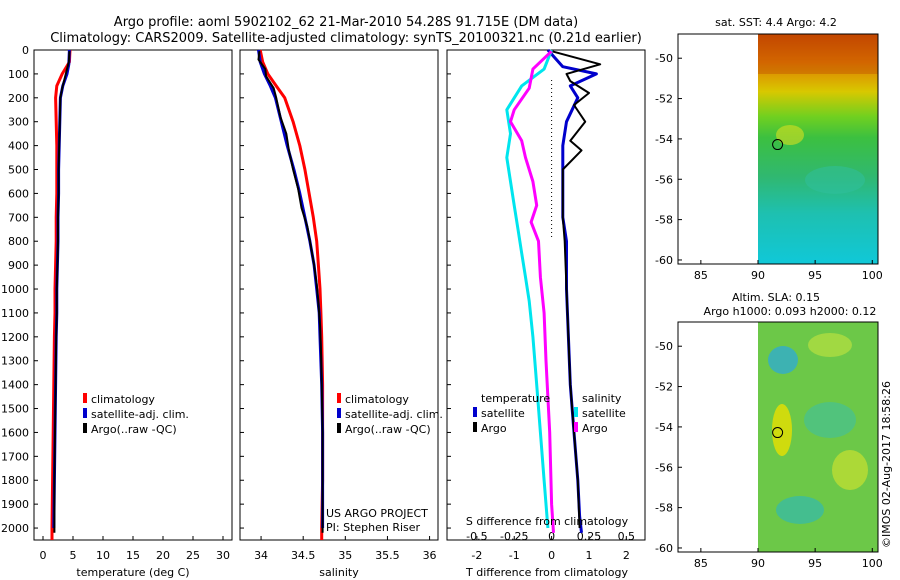 The image size is (900, 580). Describe the element at coordinates (18, 74) in the screenshot. I see `depth-tick-label: 100` at that location.